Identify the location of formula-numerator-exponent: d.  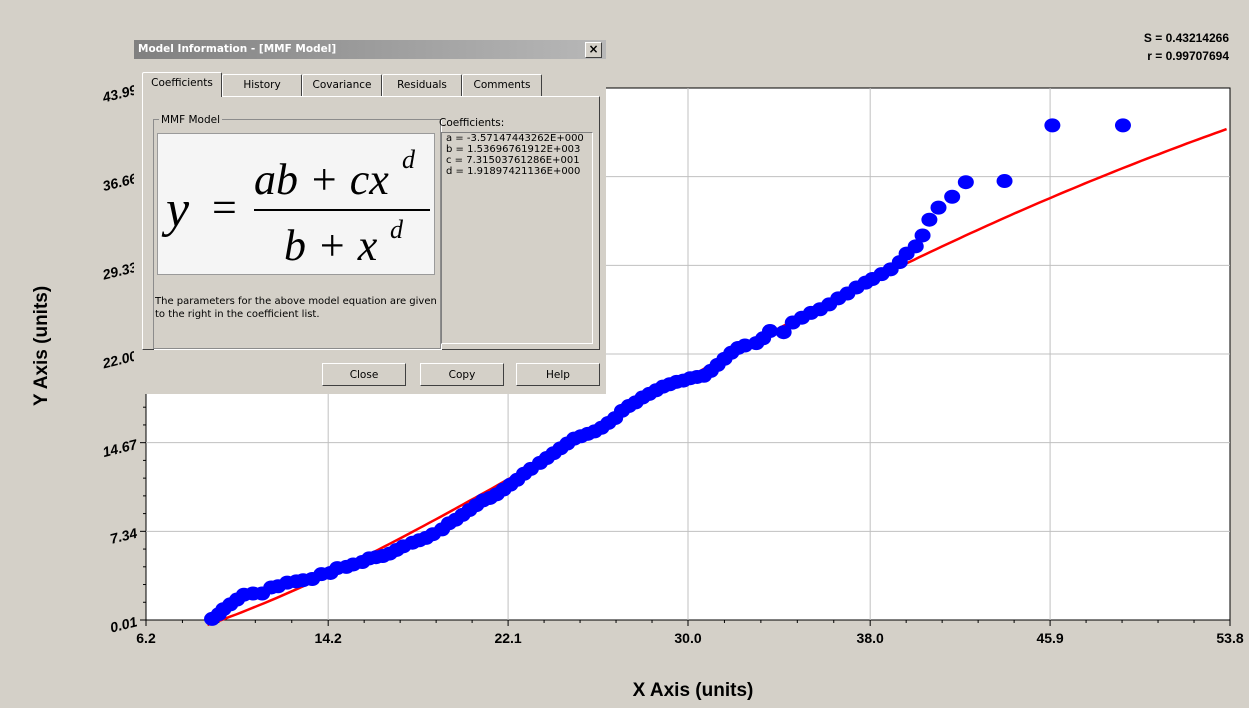
(409, 159).